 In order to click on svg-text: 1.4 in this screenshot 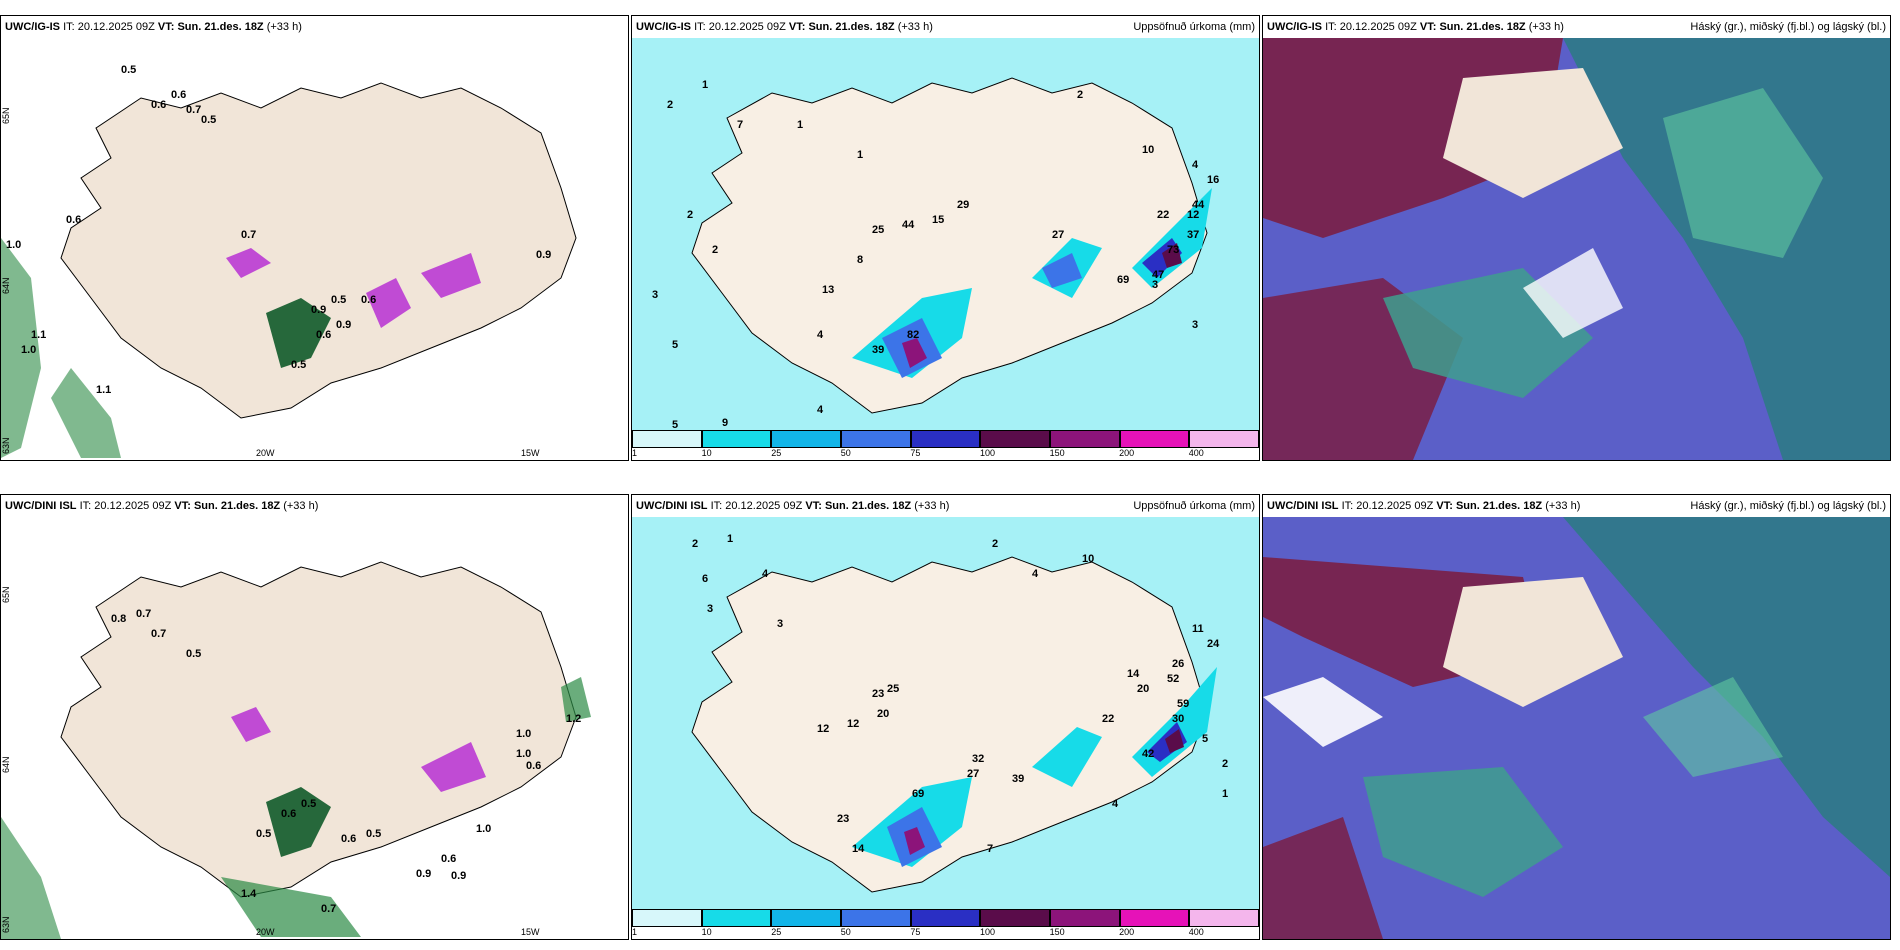, I will do `click(249, 894)`.